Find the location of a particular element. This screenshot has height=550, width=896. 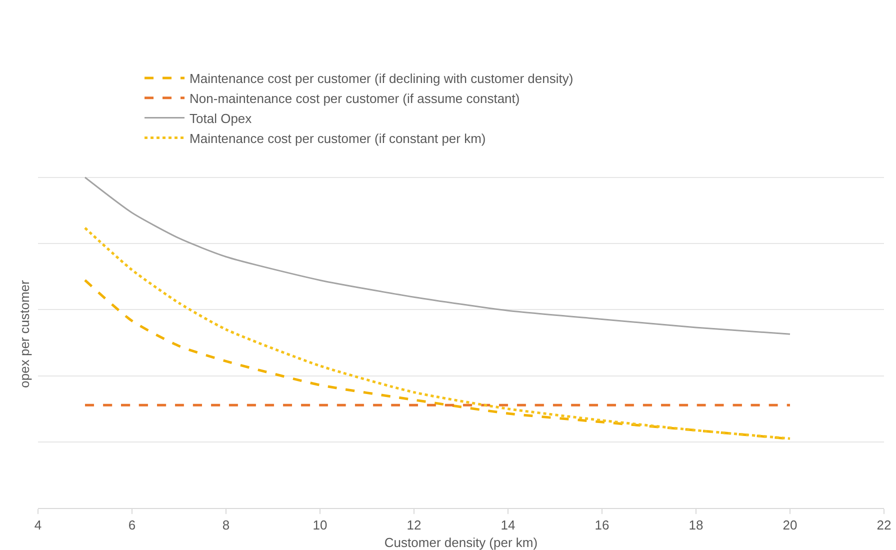

x-tick-label: 10 is located at coordinates (320, 525).